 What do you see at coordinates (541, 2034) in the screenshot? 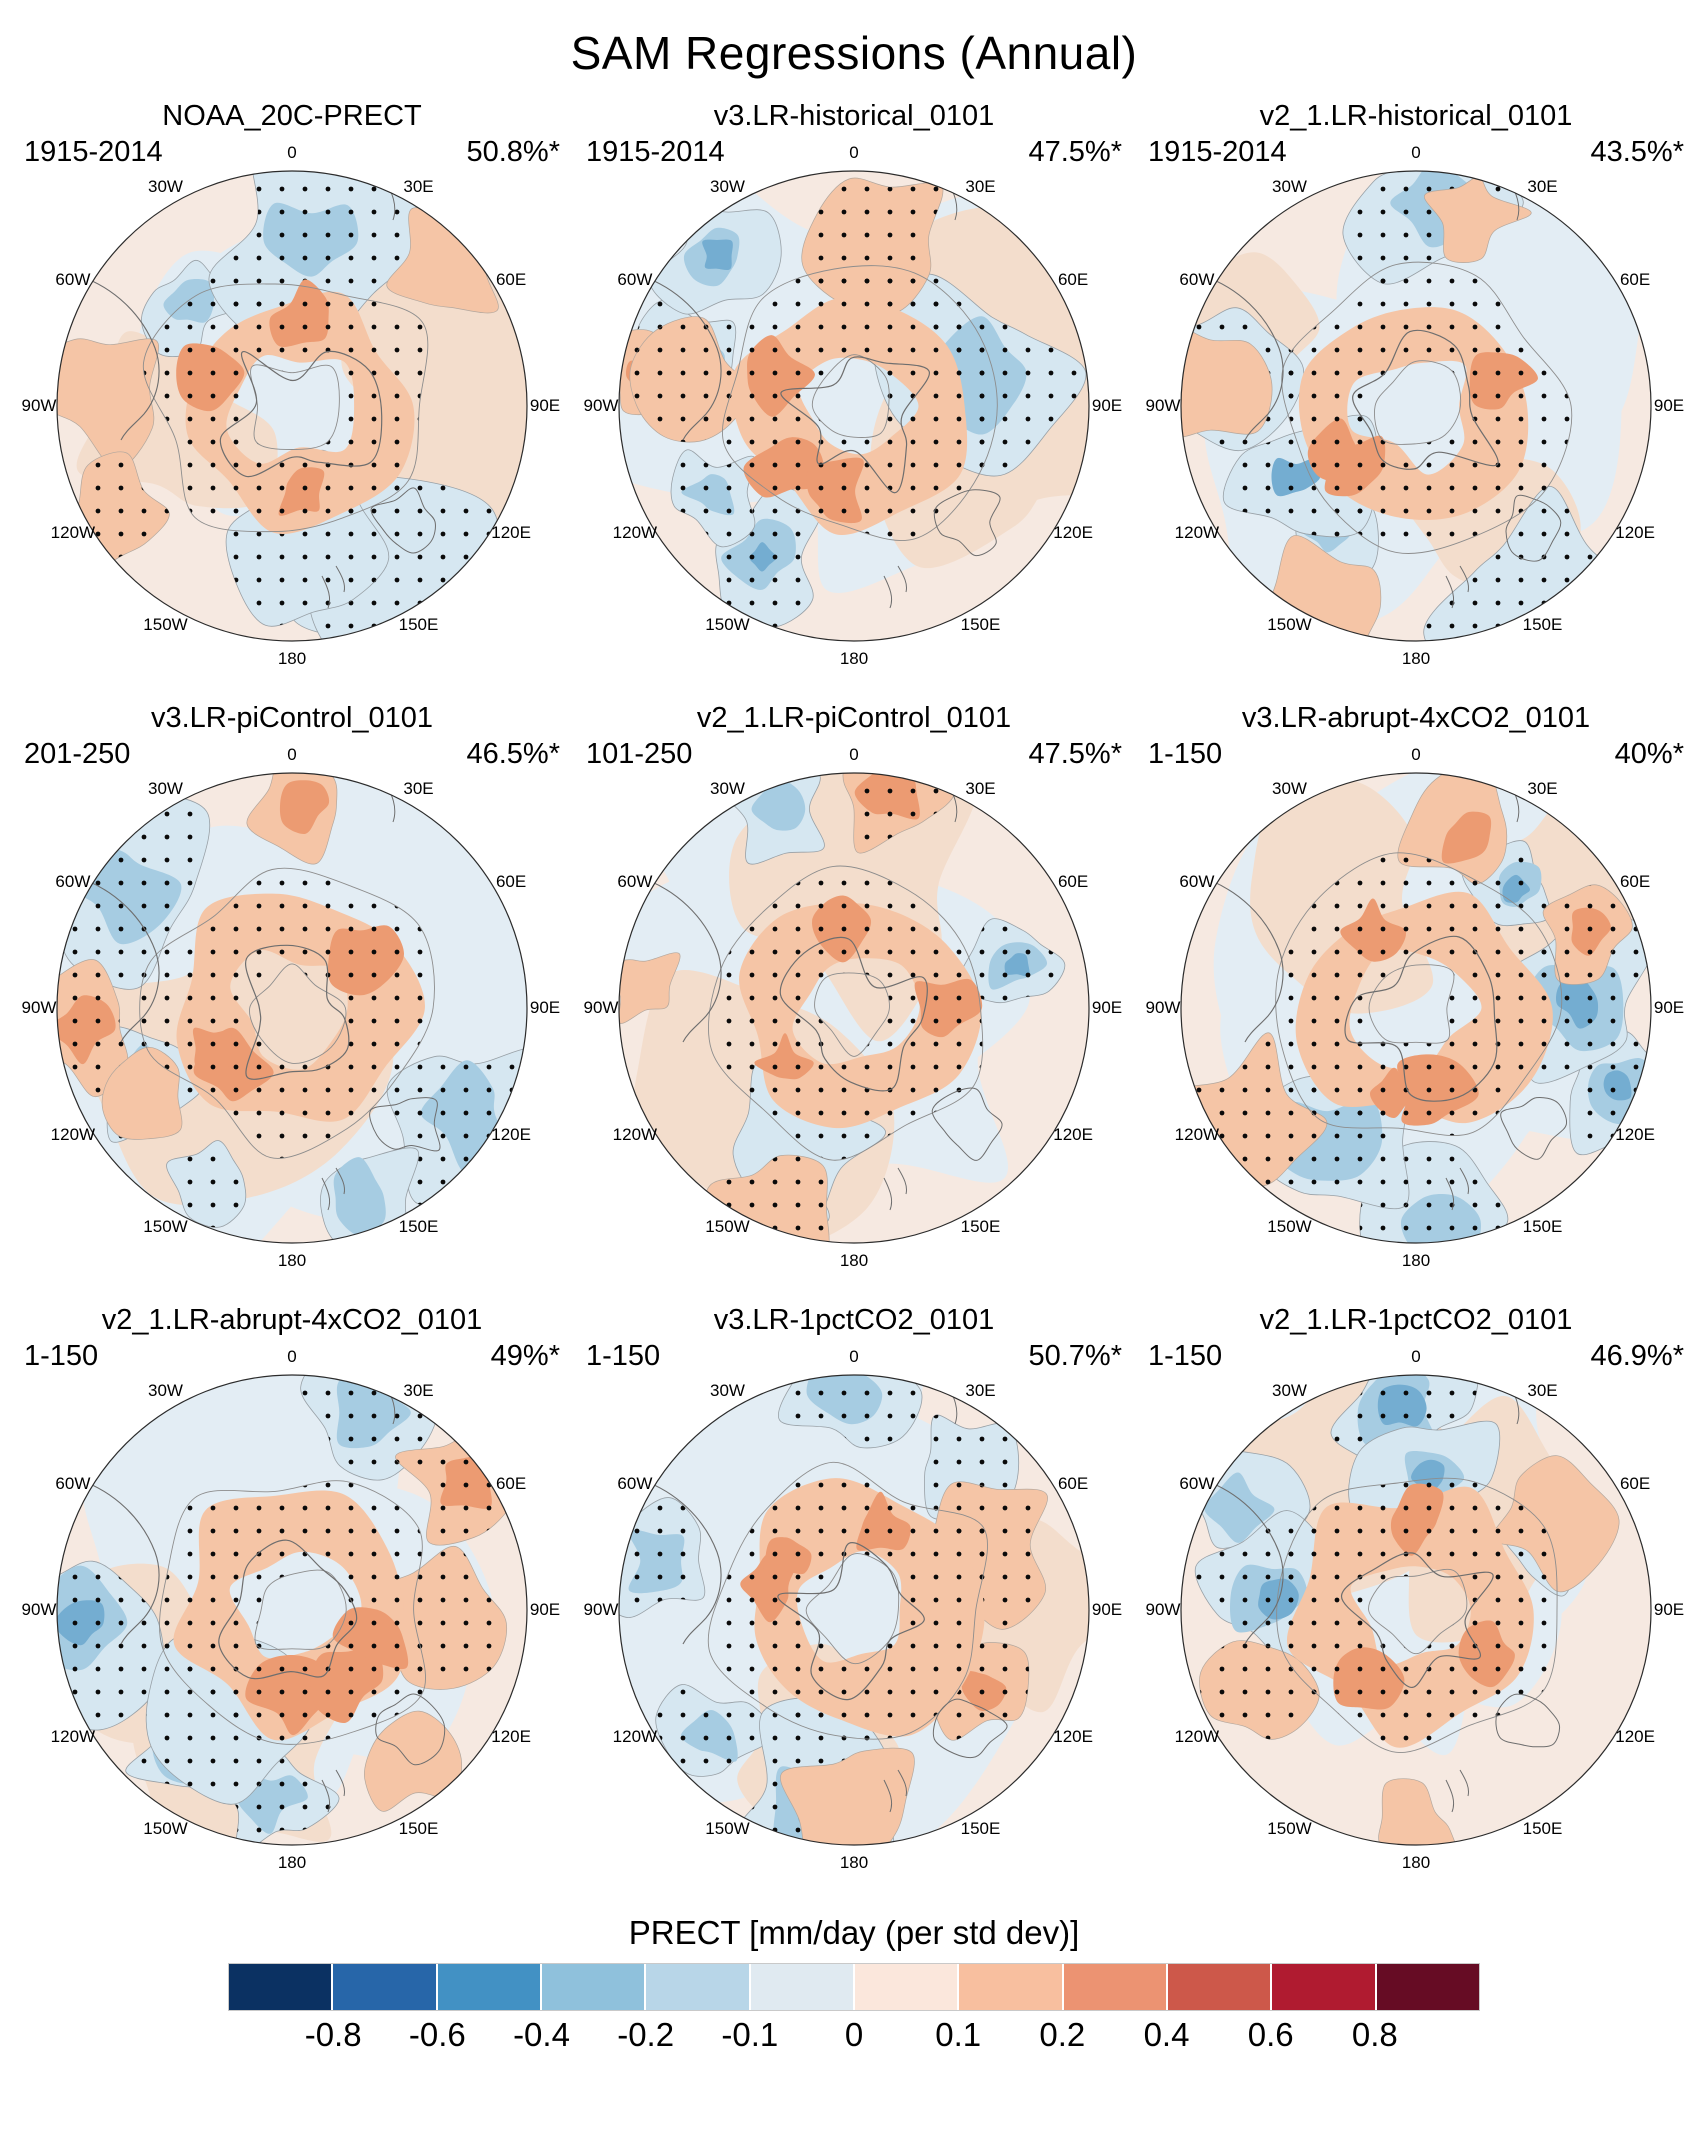
I see `colorbar-tick: -0.4` at bounding box center [541, 2034].